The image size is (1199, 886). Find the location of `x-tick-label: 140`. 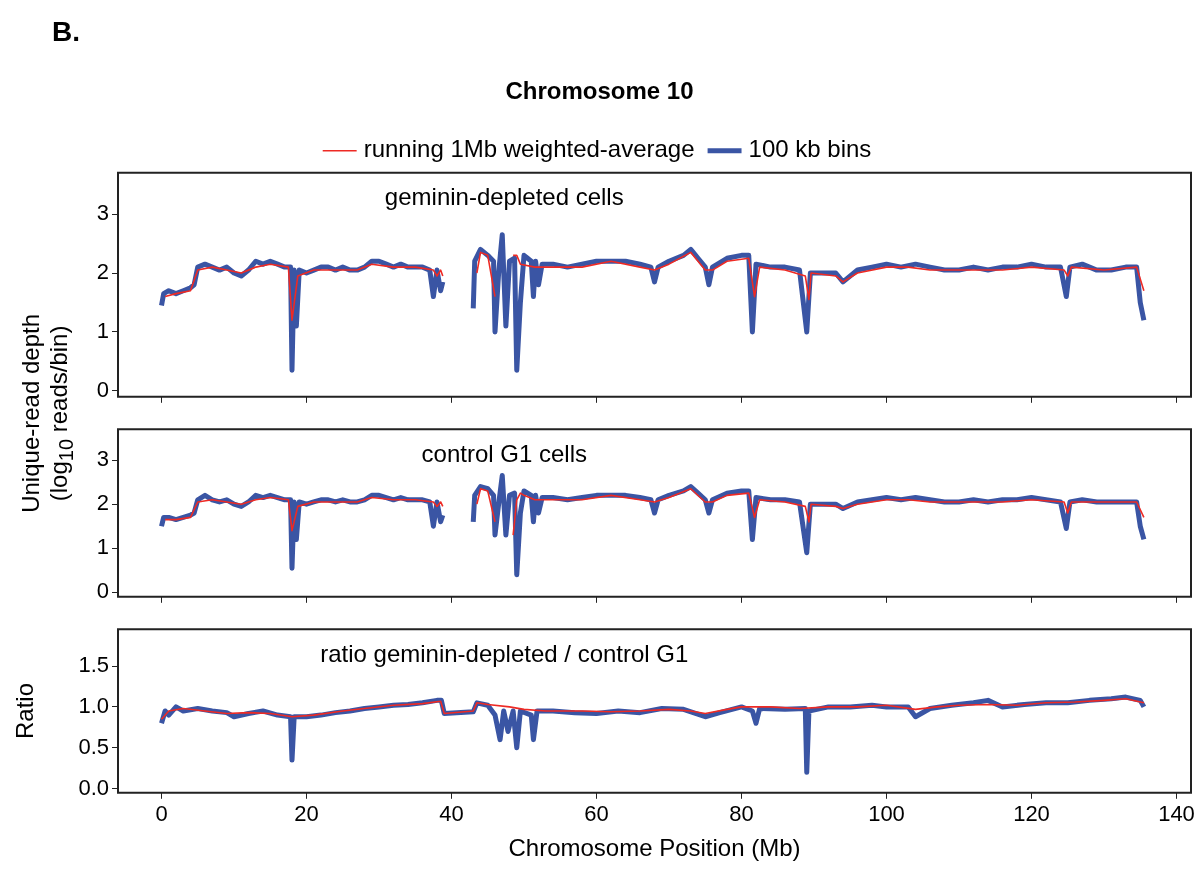

x-tick-label: 140 is located at coordinates (1176, 814).